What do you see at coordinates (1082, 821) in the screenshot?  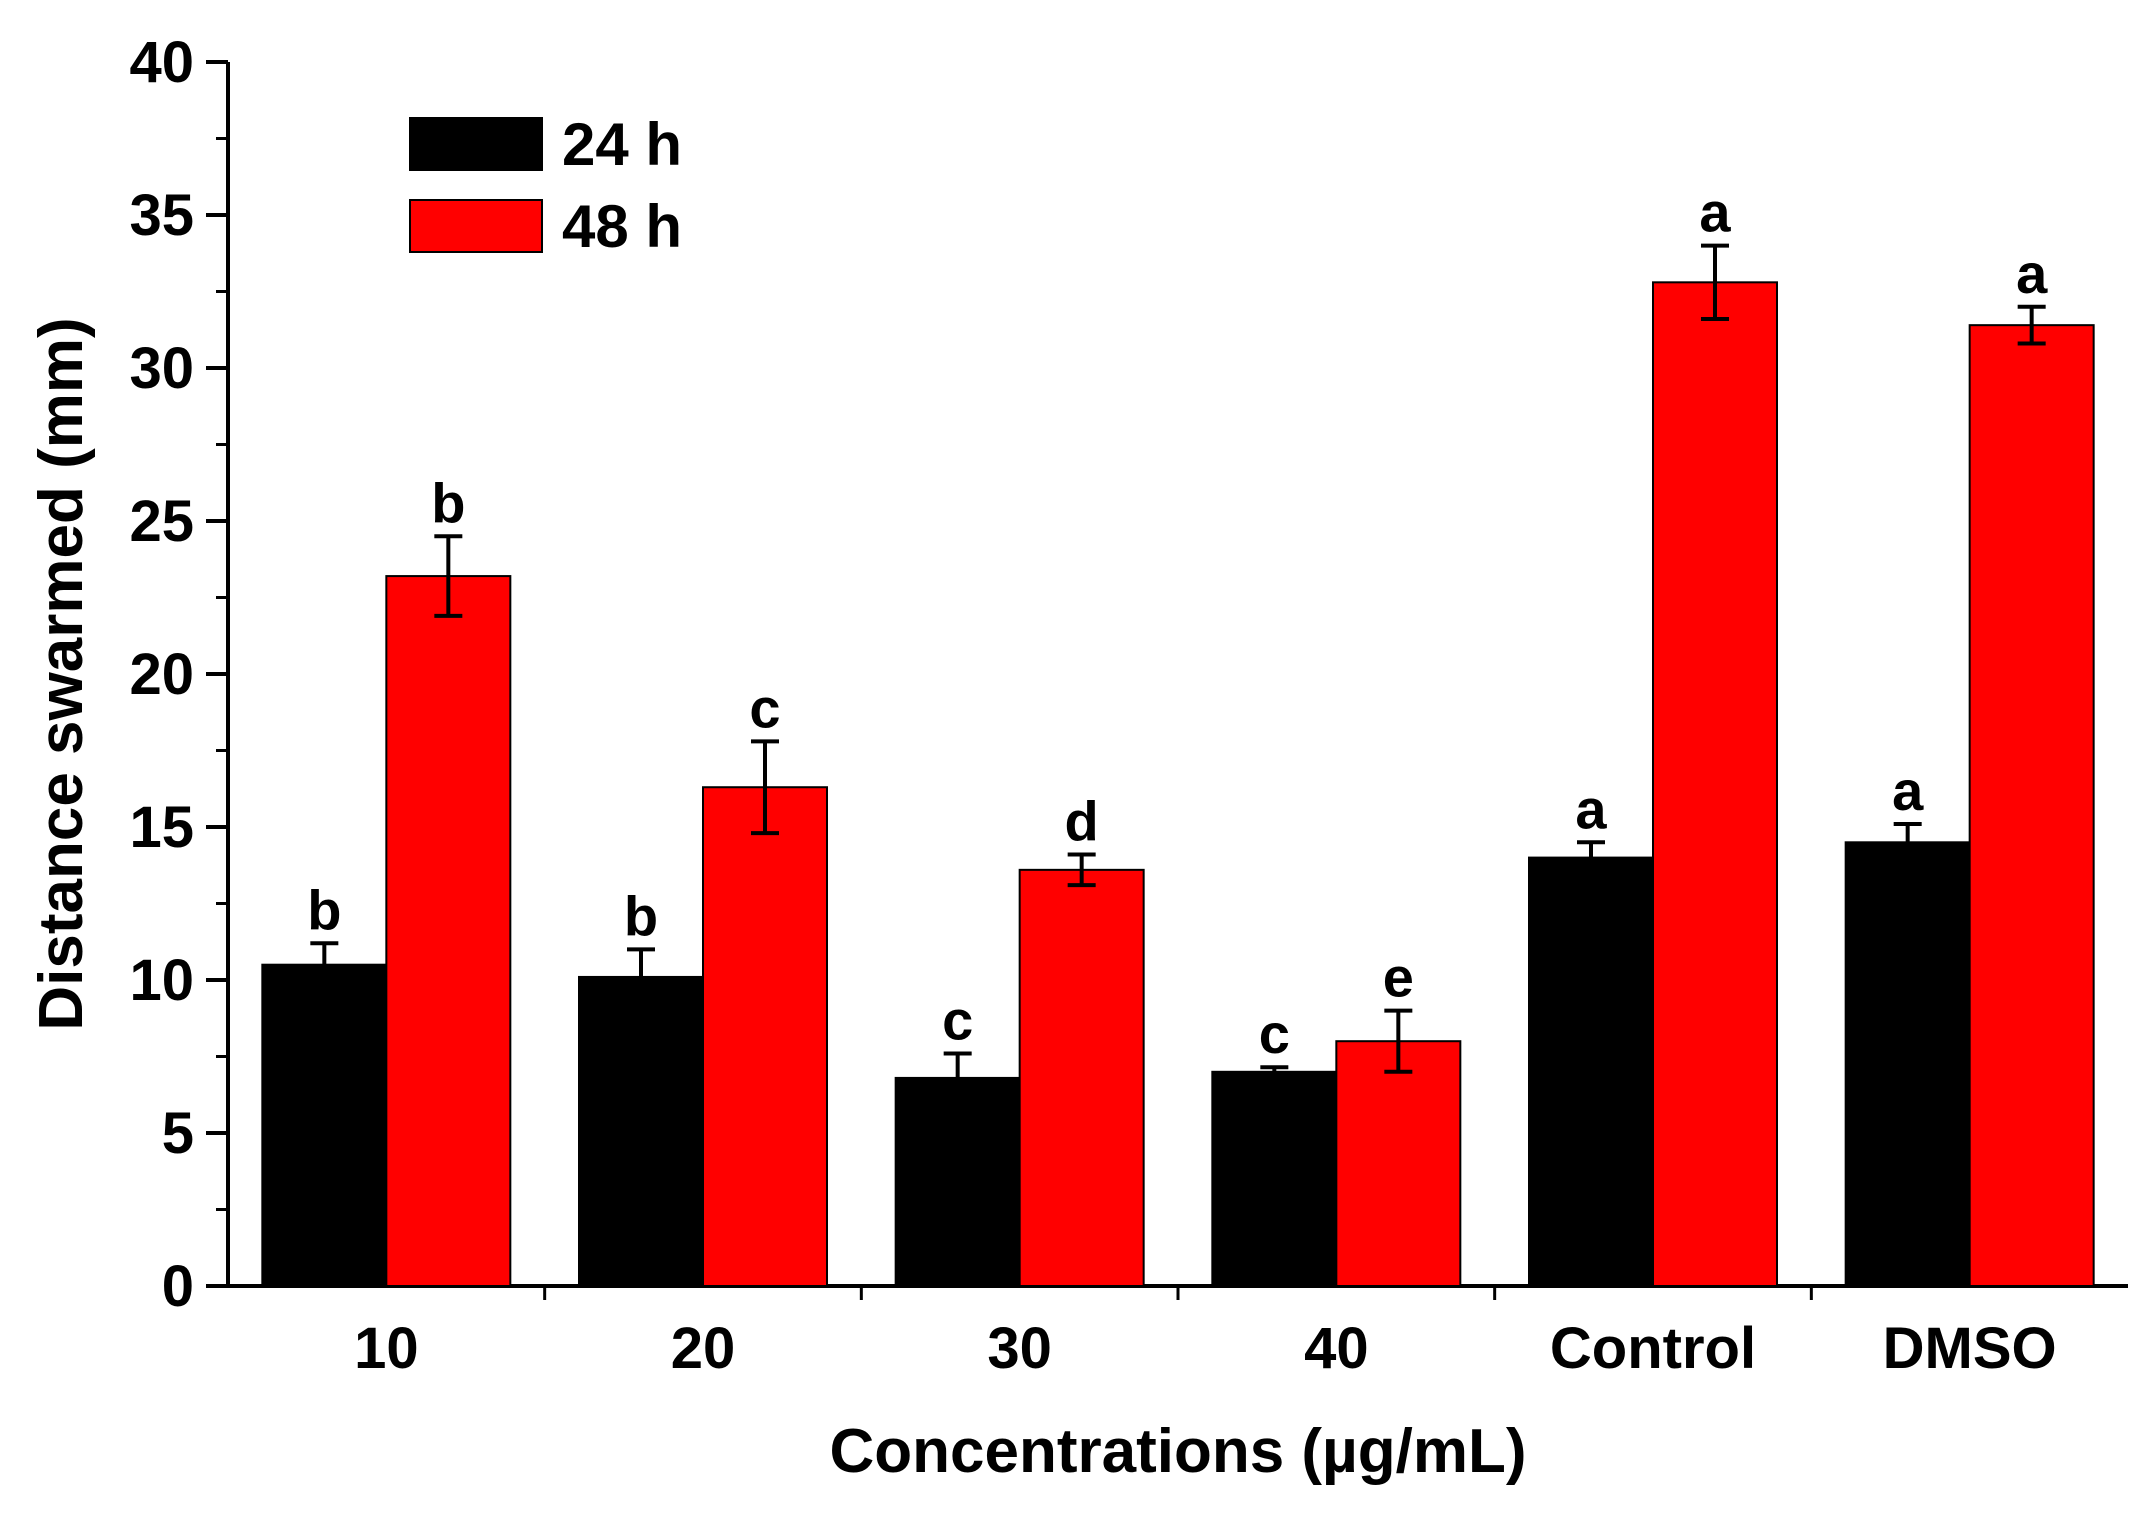 I see `significance-label: d` at bounding box center [1082, 821].